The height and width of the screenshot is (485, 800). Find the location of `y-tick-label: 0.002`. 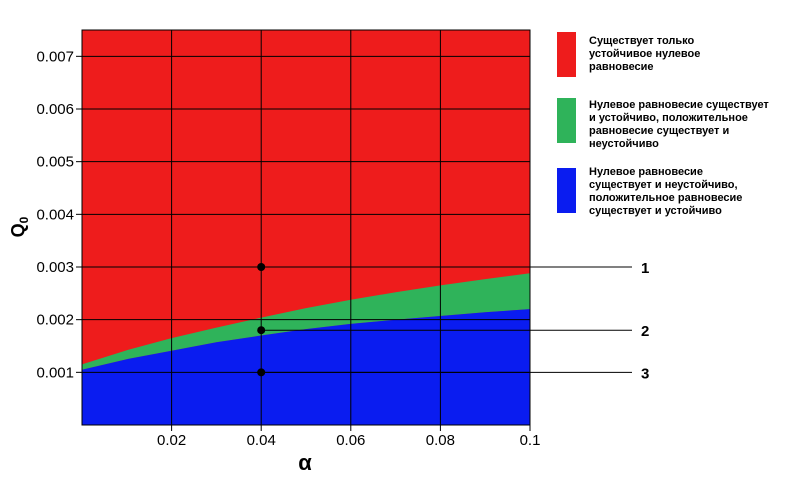

y-tick-label: 0.002 is located at coordinates (55, 320).